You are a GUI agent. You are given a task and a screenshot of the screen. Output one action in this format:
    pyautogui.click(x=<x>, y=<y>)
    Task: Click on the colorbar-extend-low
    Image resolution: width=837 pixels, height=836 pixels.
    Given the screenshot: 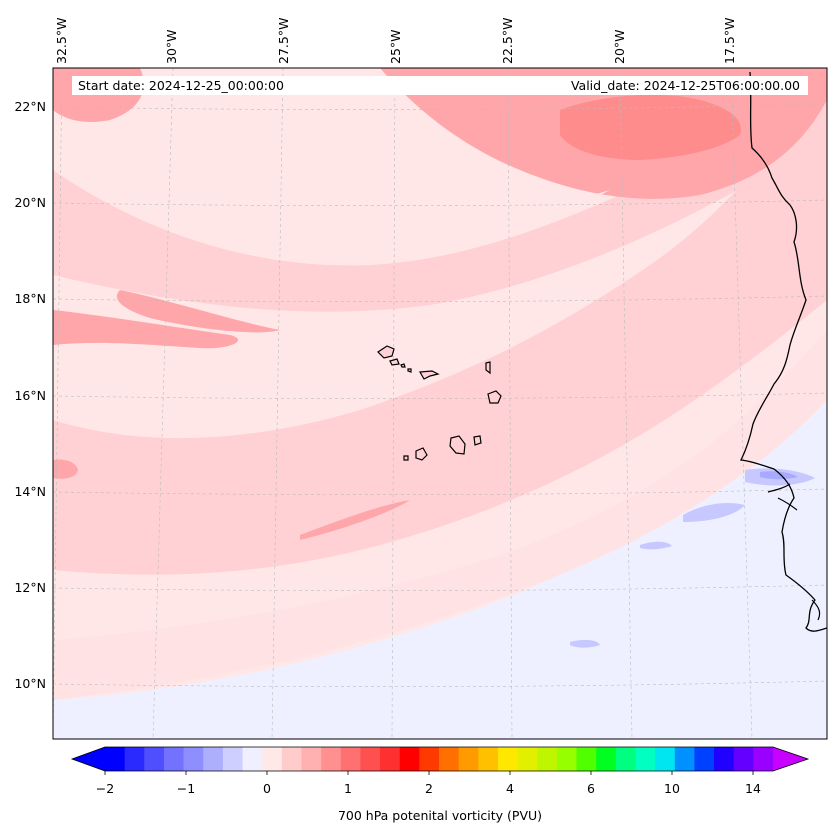 What is the action you would take?
    pyautogui.click(x=88, y=759)
    